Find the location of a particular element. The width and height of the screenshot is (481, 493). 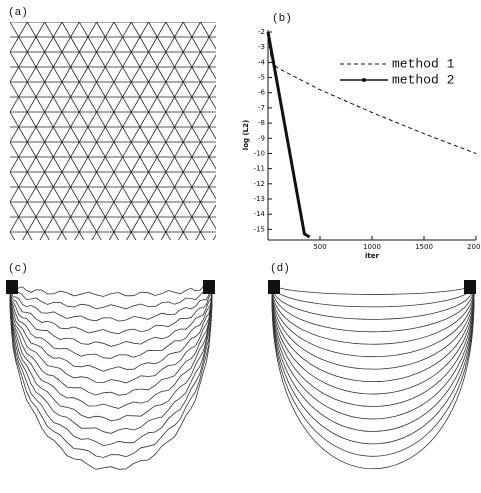

y-tick-label: -10 is located at coordinates (259, 153).